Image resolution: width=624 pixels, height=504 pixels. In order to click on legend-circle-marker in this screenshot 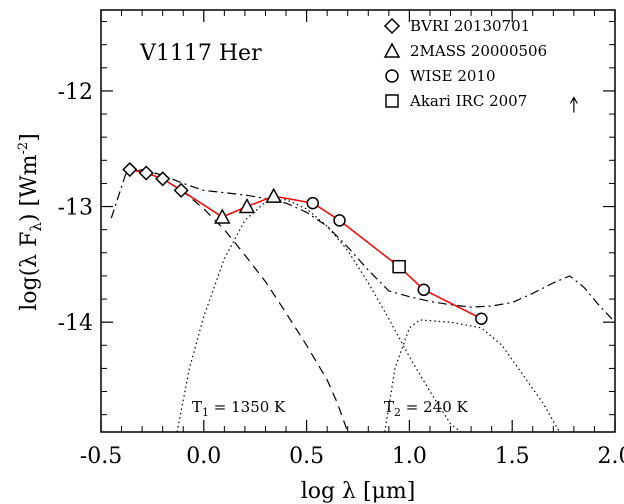, I will do `click(392, 76)`.